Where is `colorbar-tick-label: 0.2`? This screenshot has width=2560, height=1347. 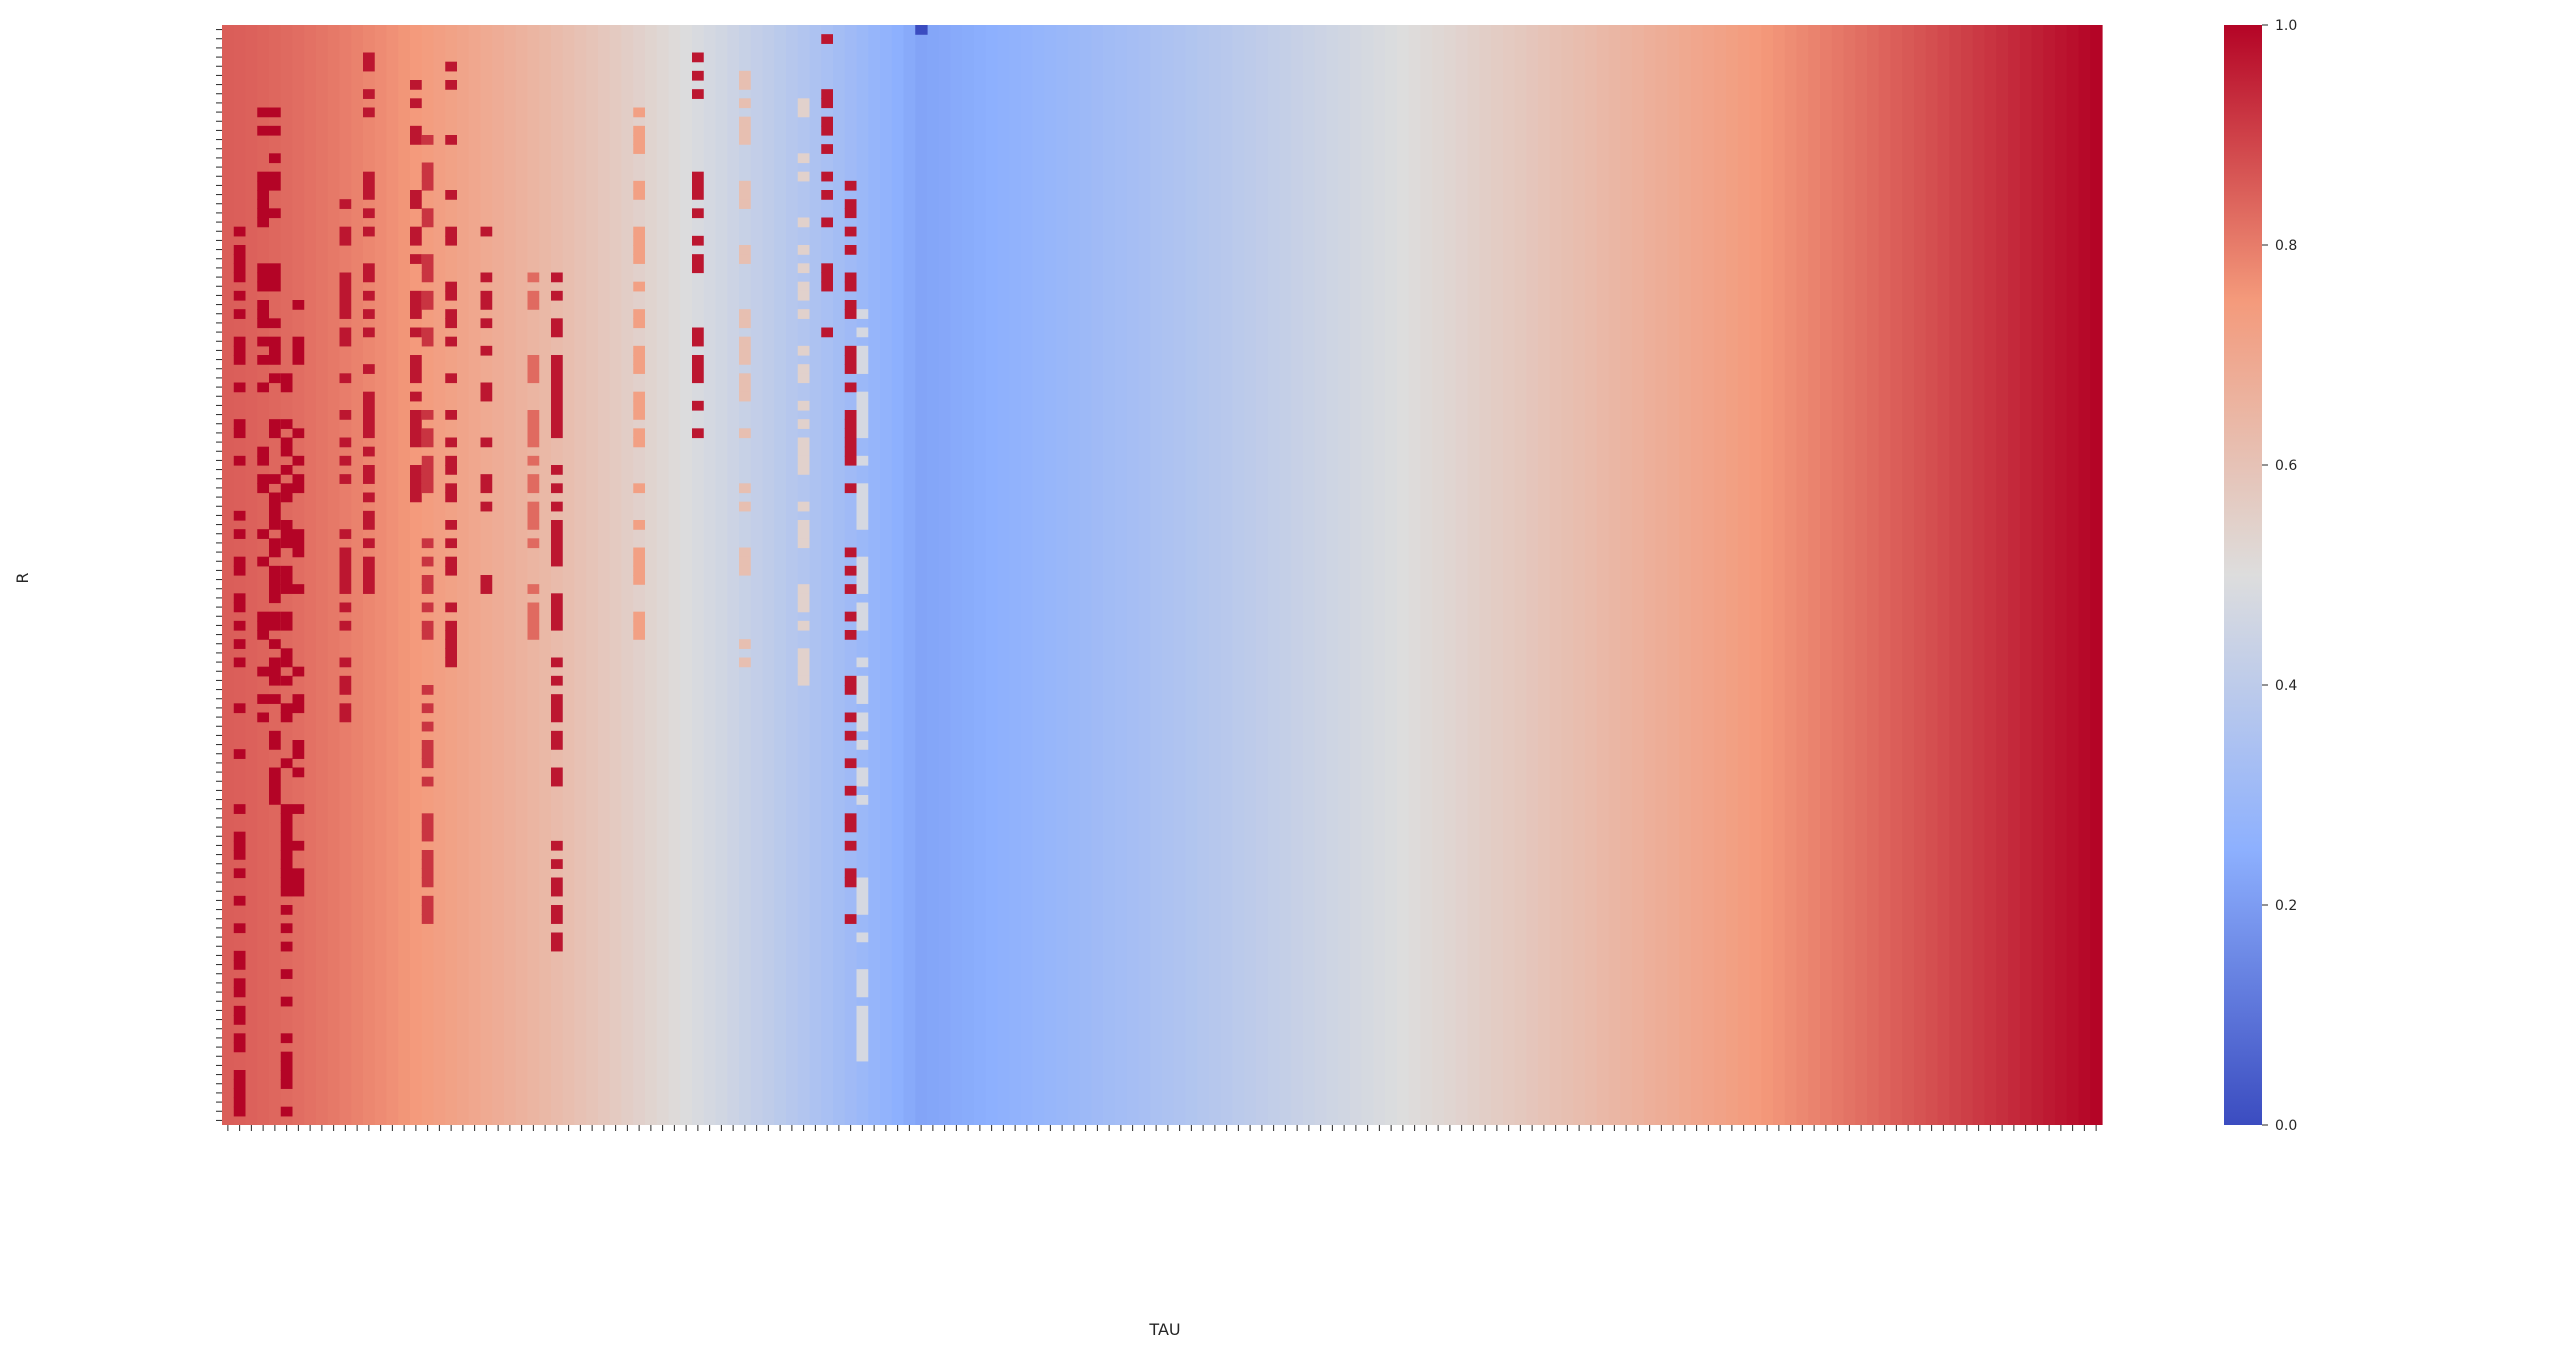
colorbar-tick-label: 0.2 is located at coordinates (2286, 906).